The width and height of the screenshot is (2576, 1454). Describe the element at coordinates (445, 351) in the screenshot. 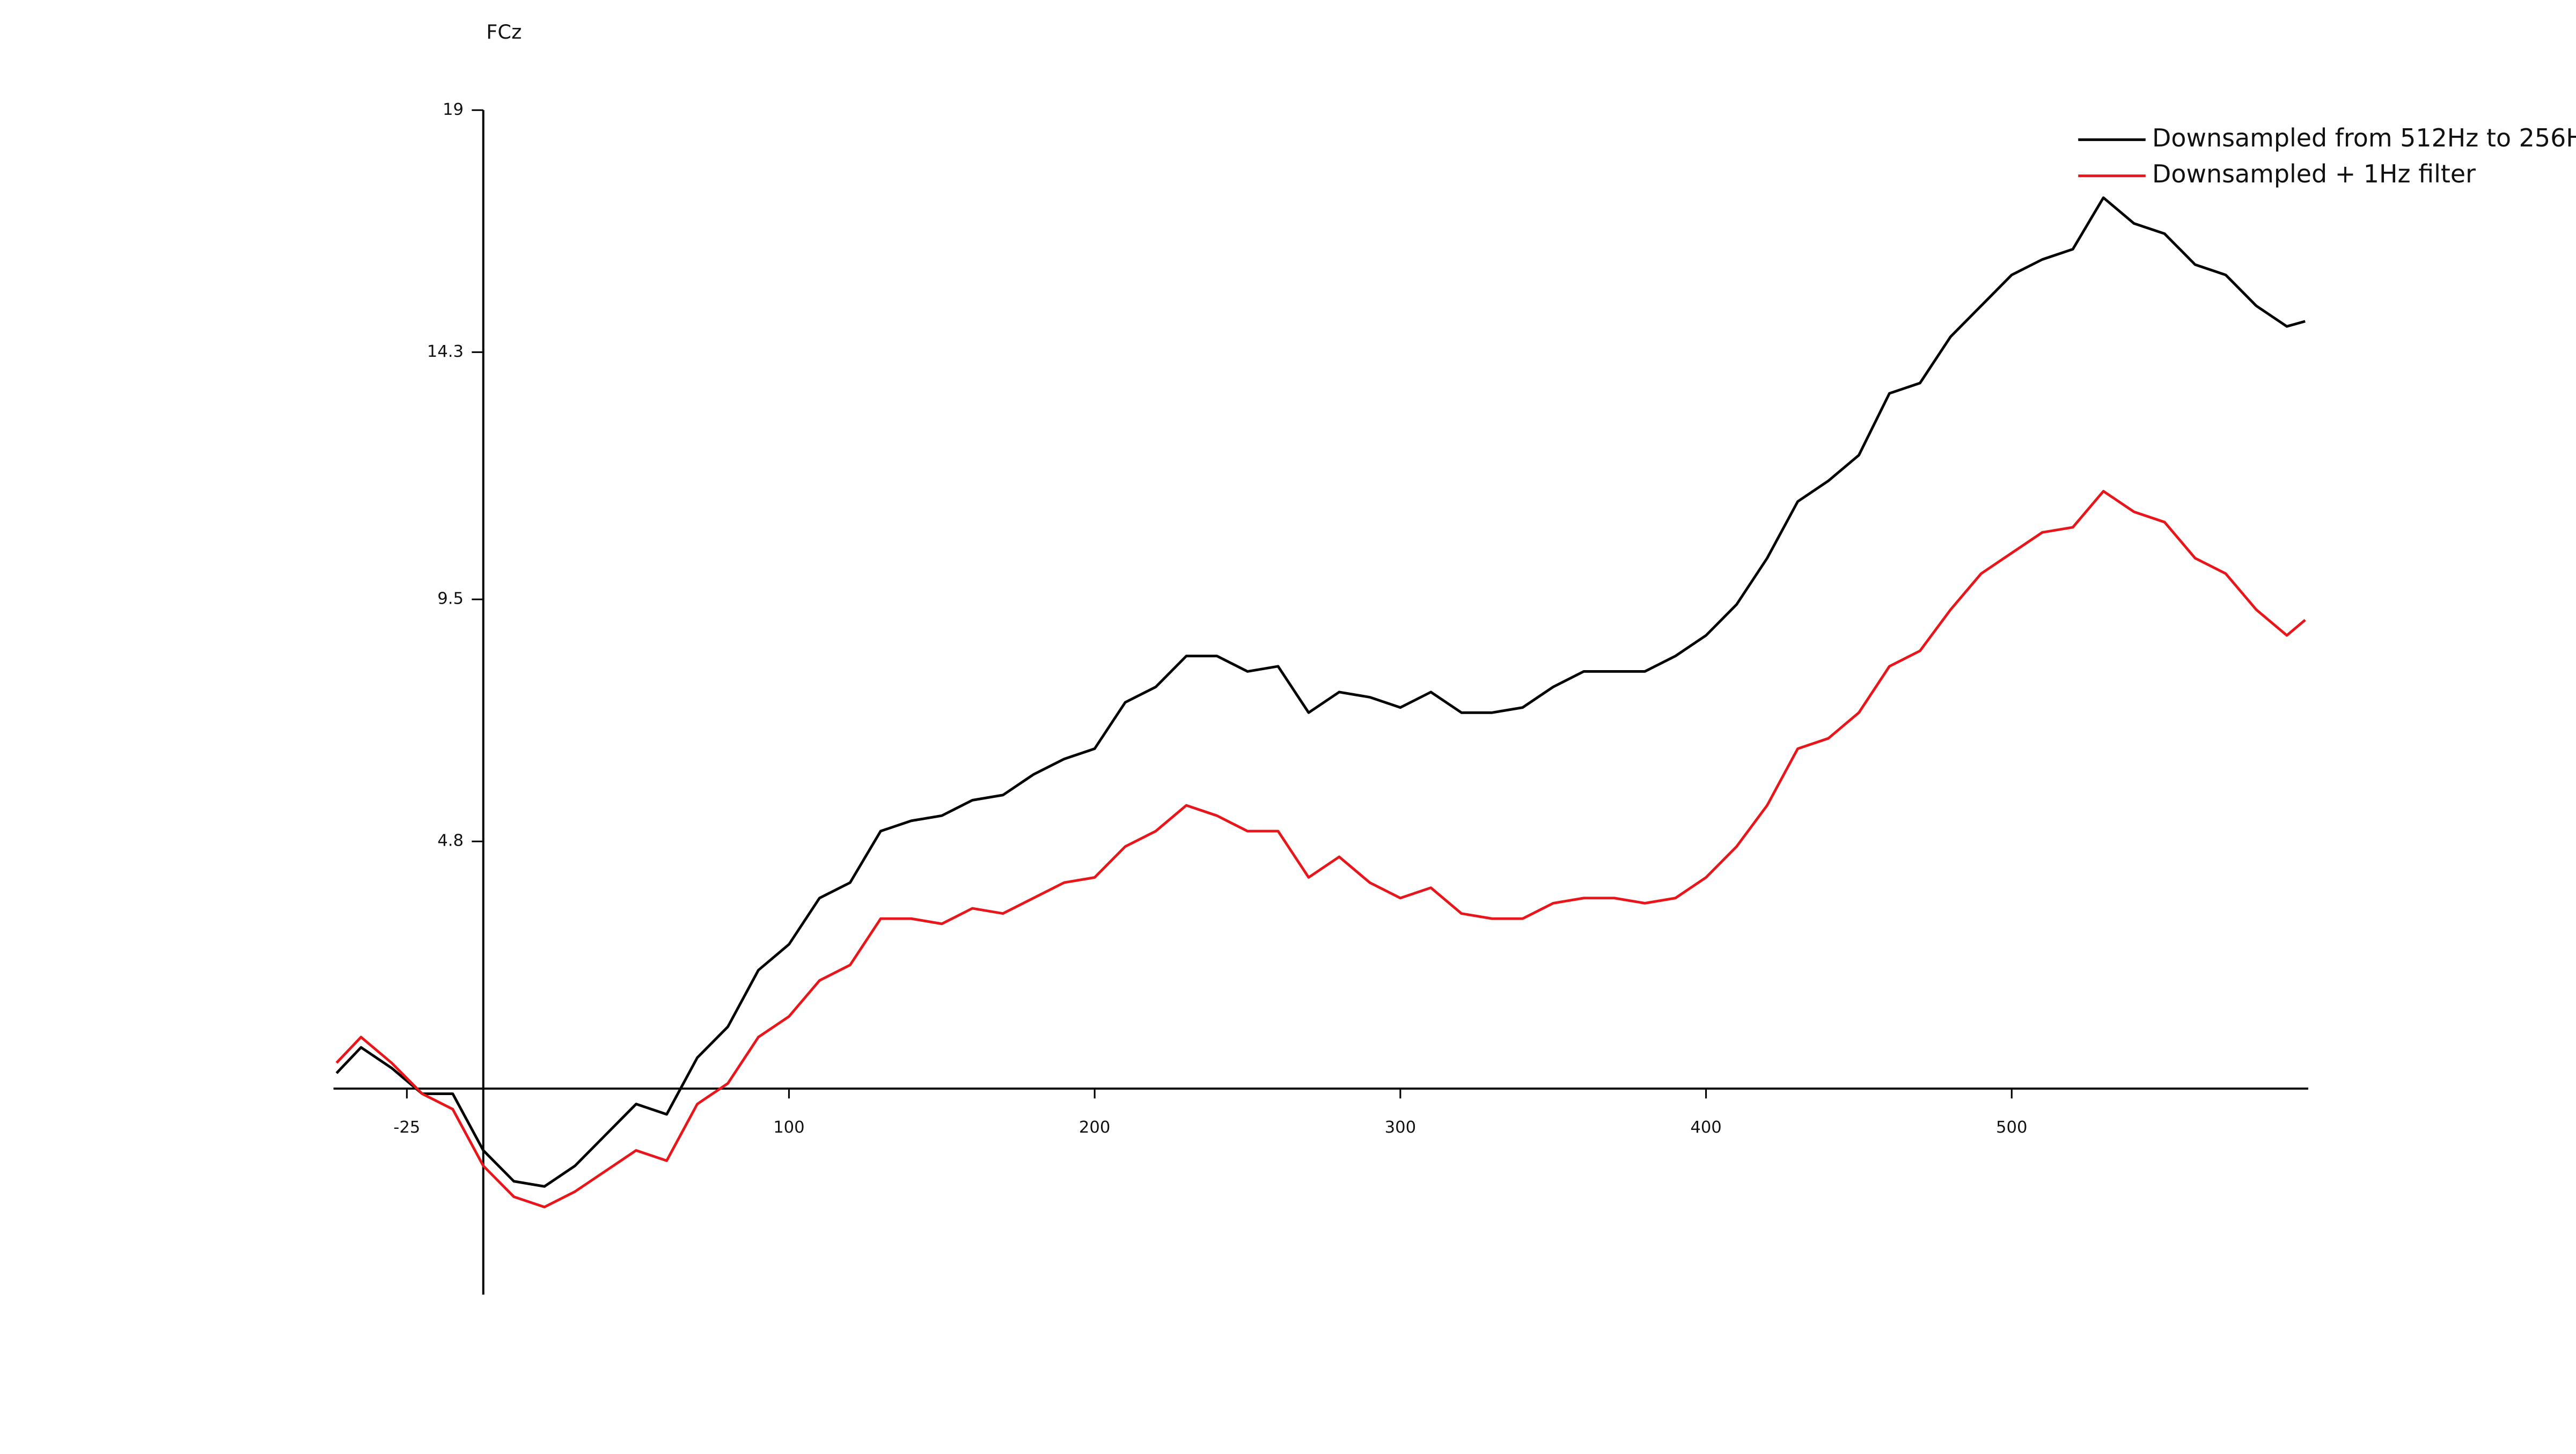

I see `y-tick-label: 14.3` at that location.